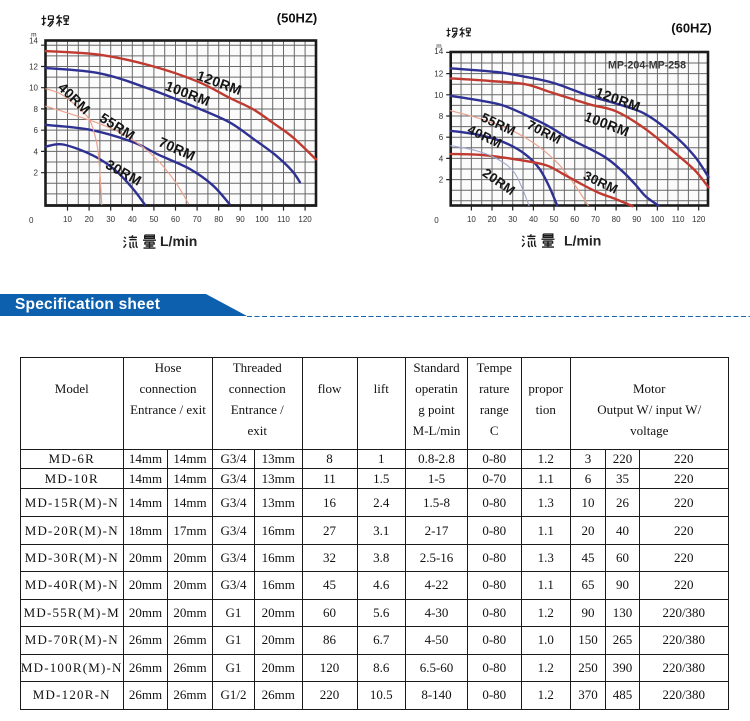 This screenshot has height=721, width=750. Describe the element at coordinates (691, 28) in the screenshot. I see `svg-text: (60HZ)` at that location.